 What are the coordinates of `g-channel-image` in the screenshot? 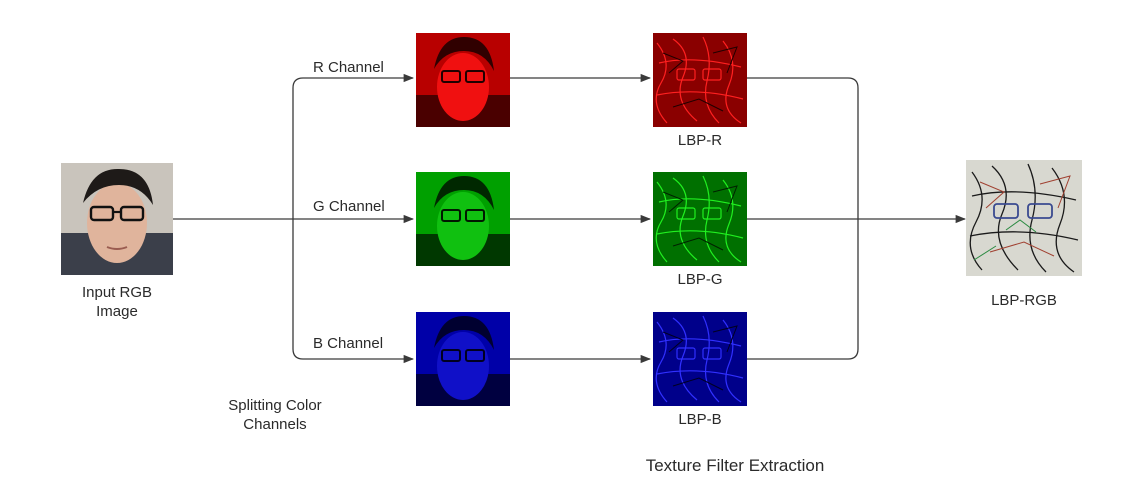 It's located at (463, 219).